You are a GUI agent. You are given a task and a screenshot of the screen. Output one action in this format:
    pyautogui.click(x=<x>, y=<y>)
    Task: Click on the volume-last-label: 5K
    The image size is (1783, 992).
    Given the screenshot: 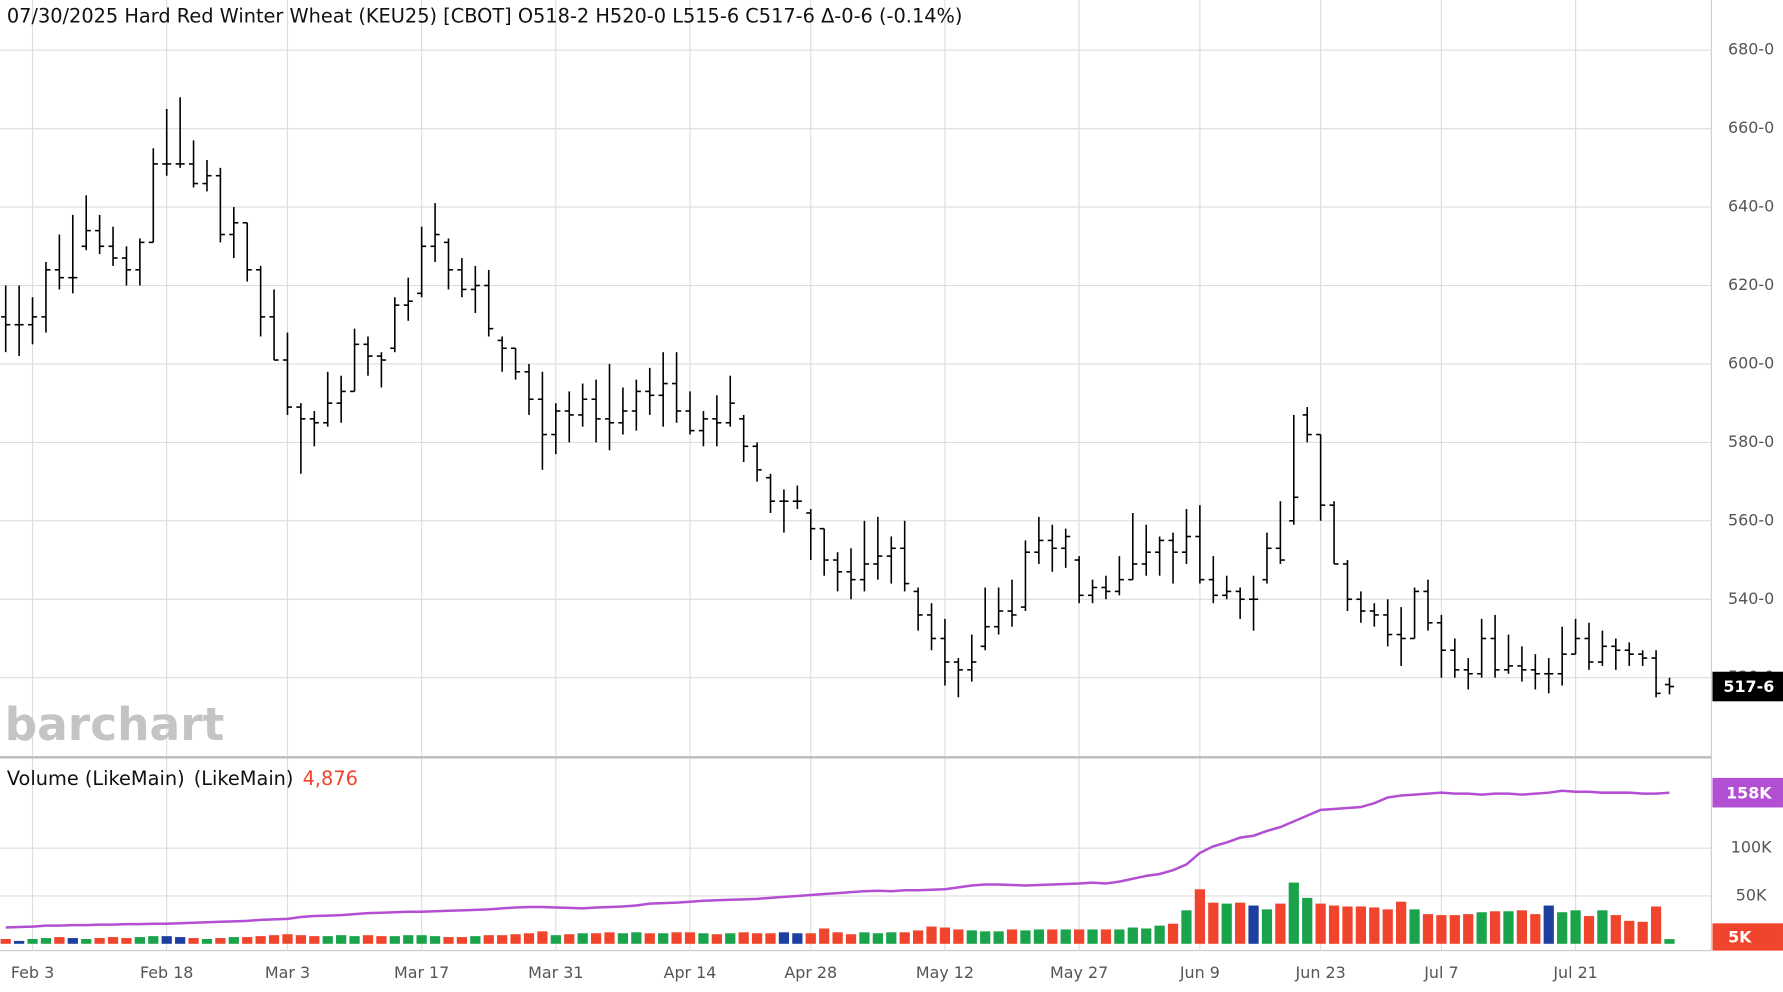 What is the action you would take?
    pyautogui.click(x=1740, y=937)
    